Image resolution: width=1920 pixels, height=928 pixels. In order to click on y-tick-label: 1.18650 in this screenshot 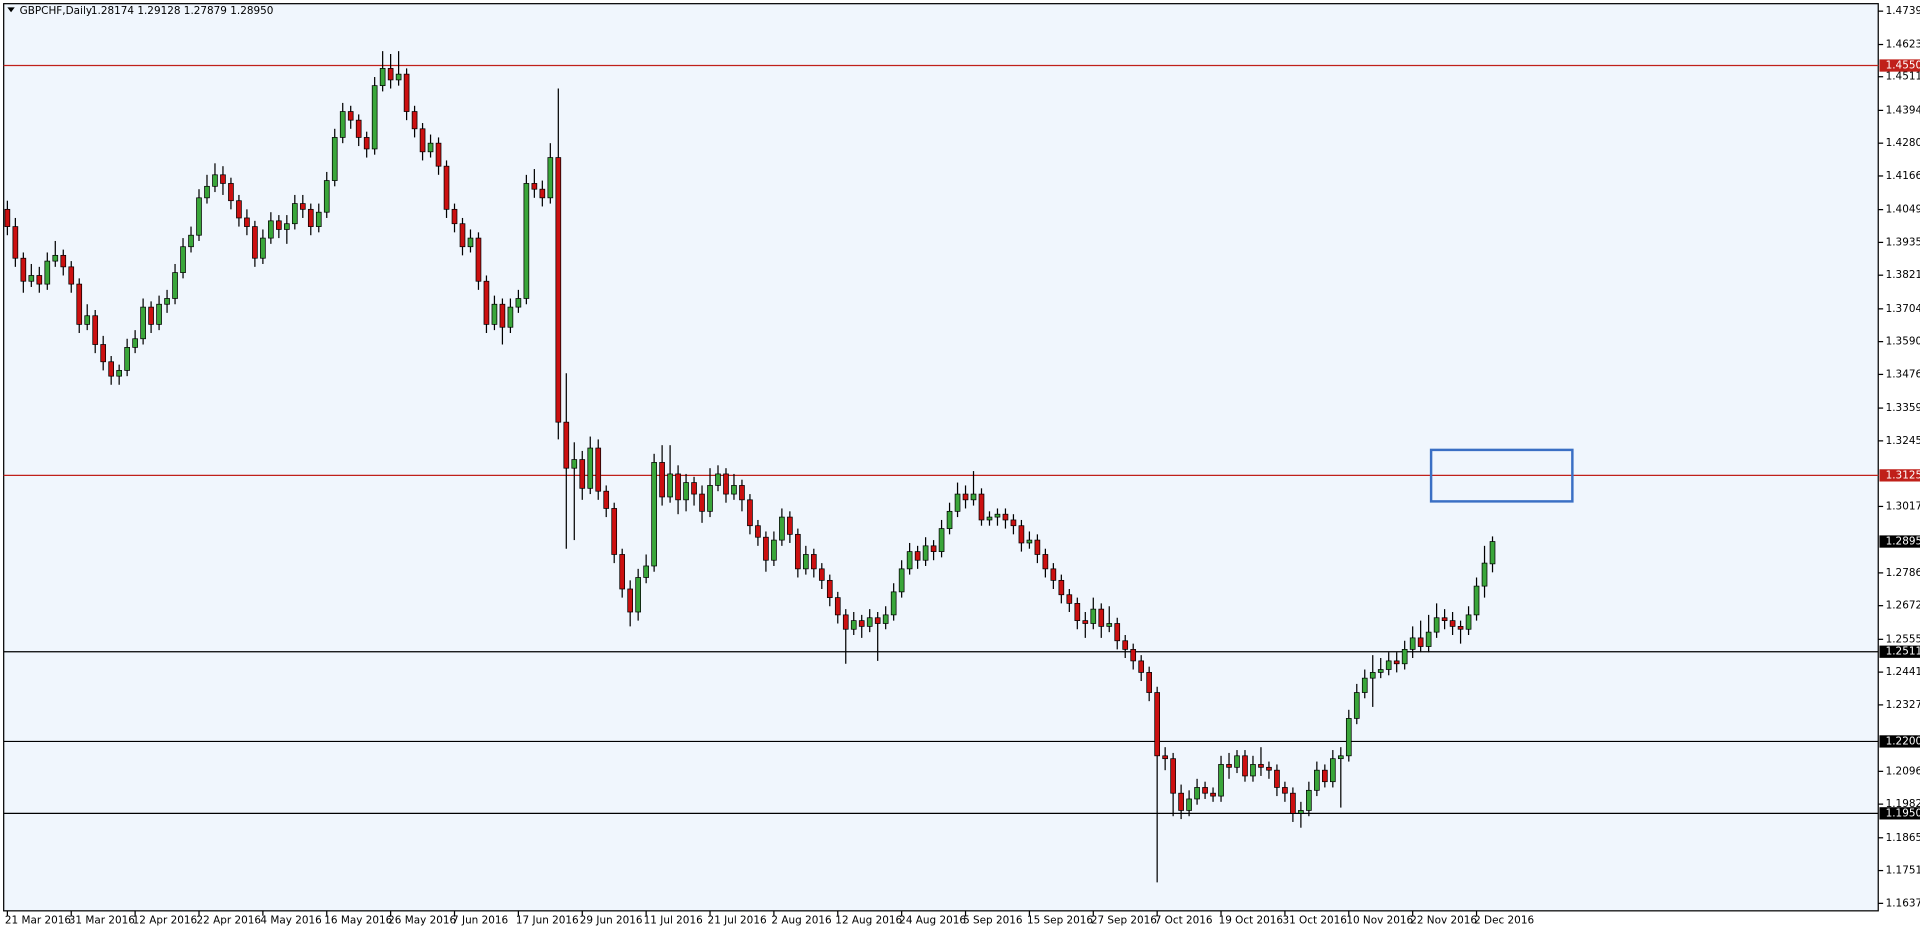, I will do `click(1903, 838)`.